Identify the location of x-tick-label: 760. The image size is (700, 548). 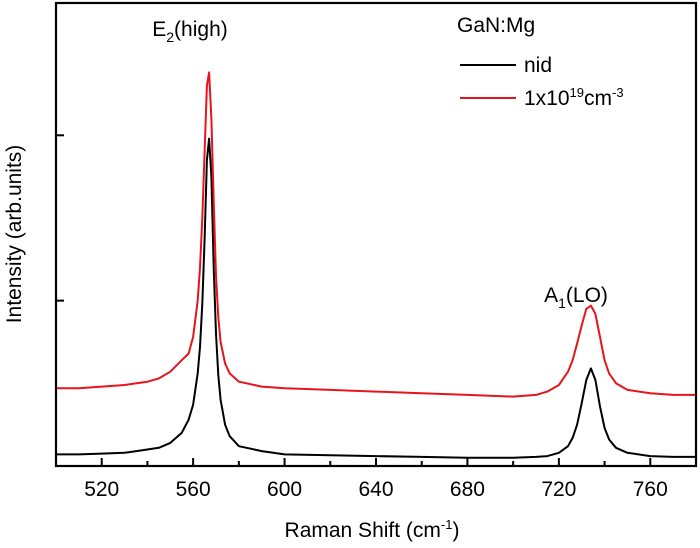
(650, 489).